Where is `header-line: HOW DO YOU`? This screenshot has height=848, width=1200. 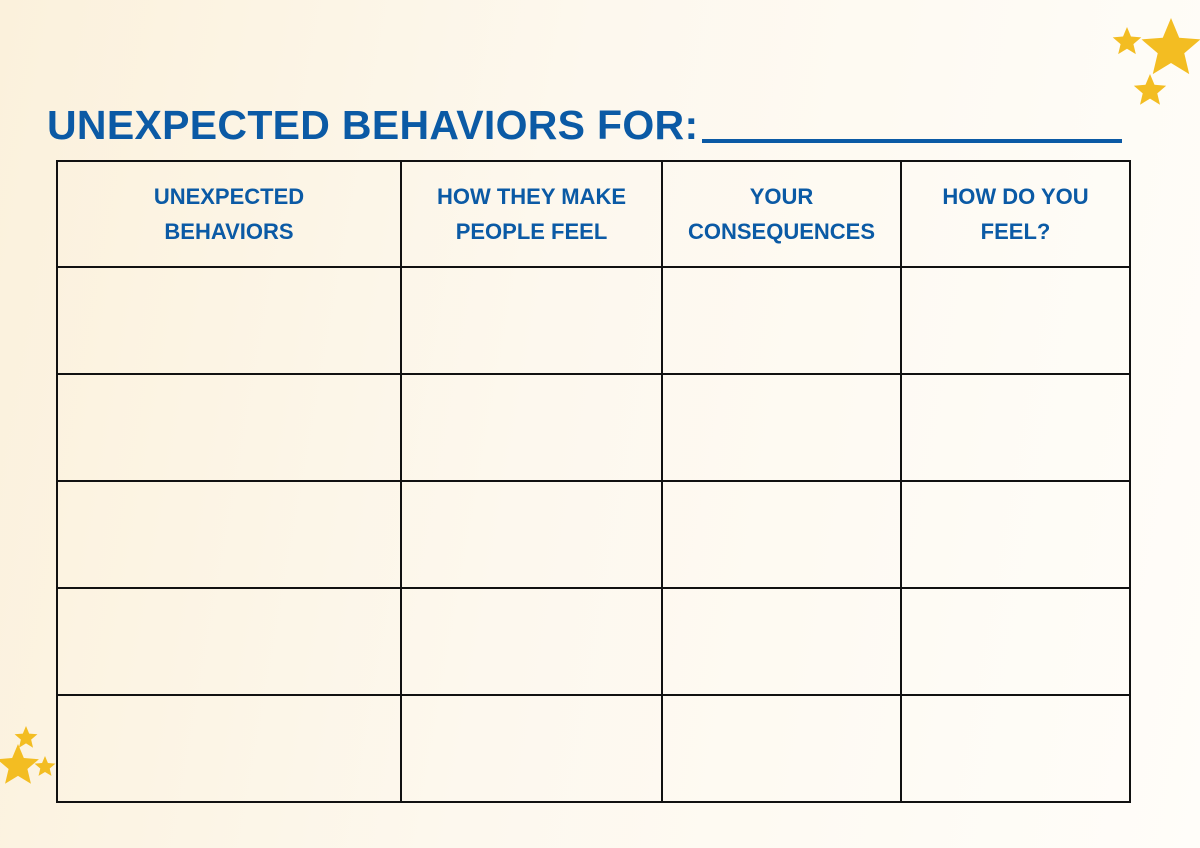 header-line: HOW DO YOU is located at coordinates (1015, 196).